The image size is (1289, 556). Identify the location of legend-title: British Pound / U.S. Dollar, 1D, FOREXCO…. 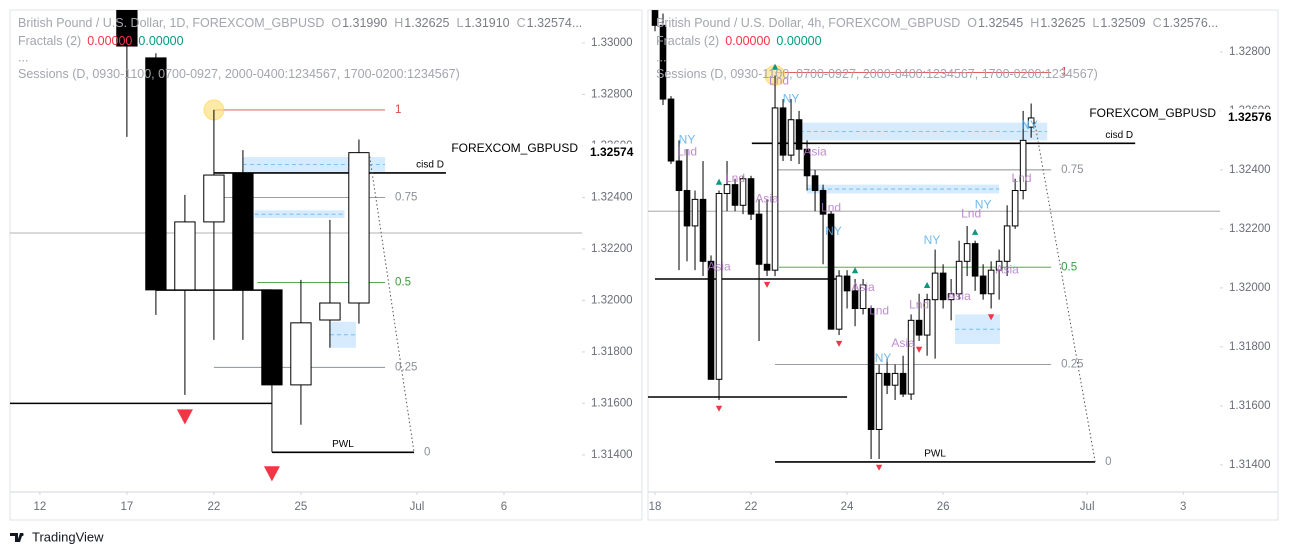
(300, 23).